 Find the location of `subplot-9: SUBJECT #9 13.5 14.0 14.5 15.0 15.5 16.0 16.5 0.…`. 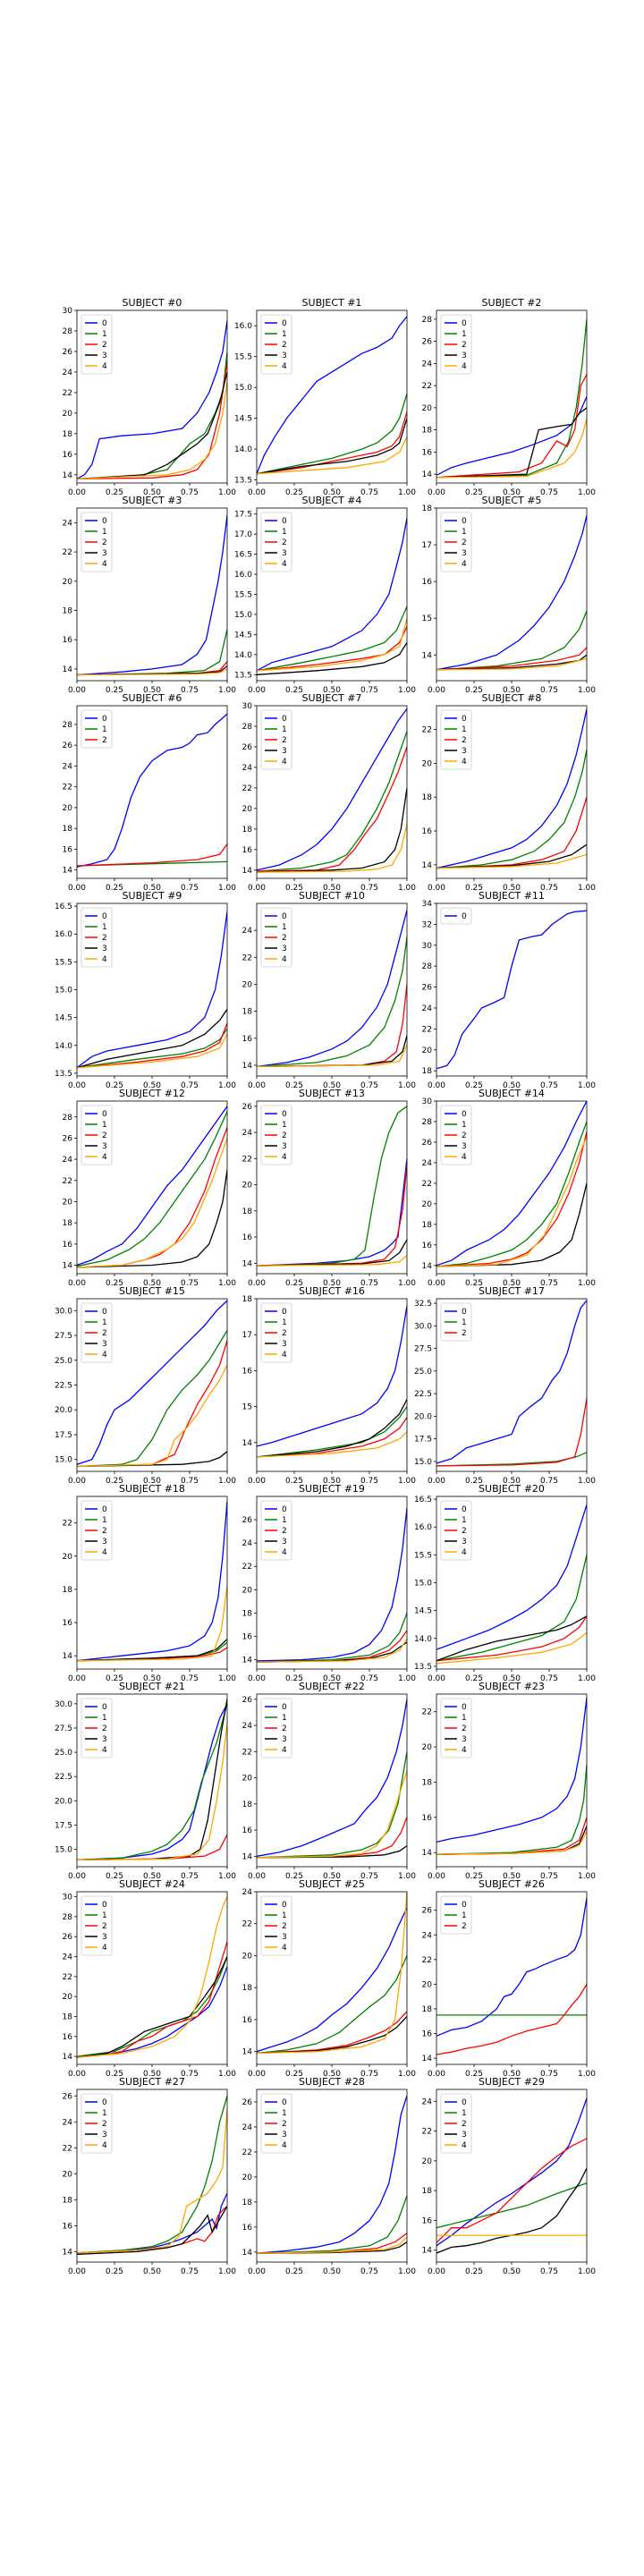

subplot-9: SUBJECT #9 13.5 14.0 14.5 15.0 15.5 16.0 16.5 0.… is located at coordinates (145, 990).